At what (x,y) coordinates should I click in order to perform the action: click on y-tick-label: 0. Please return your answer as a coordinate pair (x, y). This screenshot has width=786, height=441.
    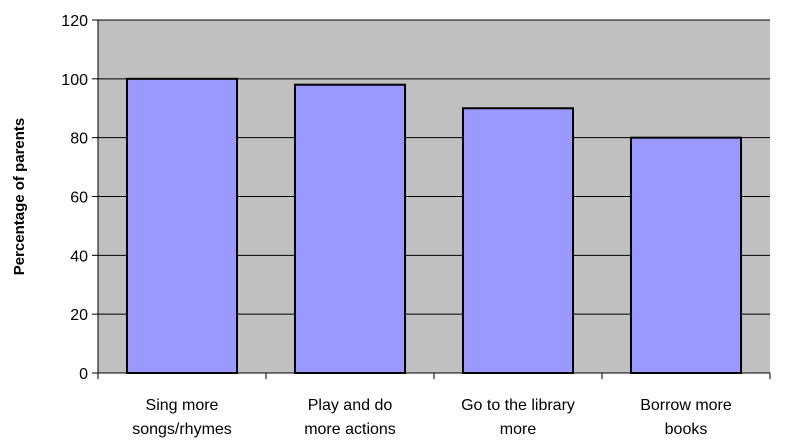
    Looking at the image, I should click on (83, 374).